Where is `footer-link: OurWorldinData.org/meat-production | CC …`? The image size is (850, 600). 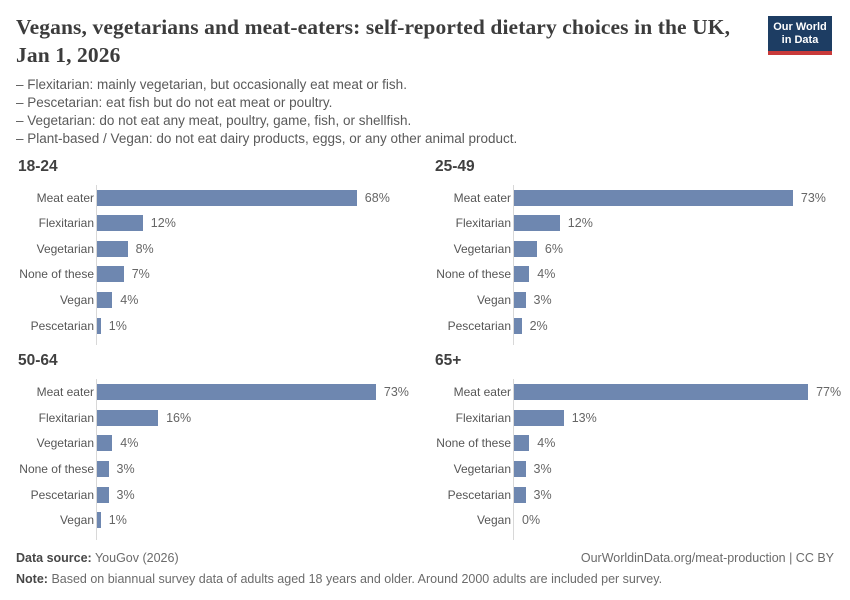 footer-link: OurWorldinData.org/meat-production | CC … is located at coordinates (707, 558).